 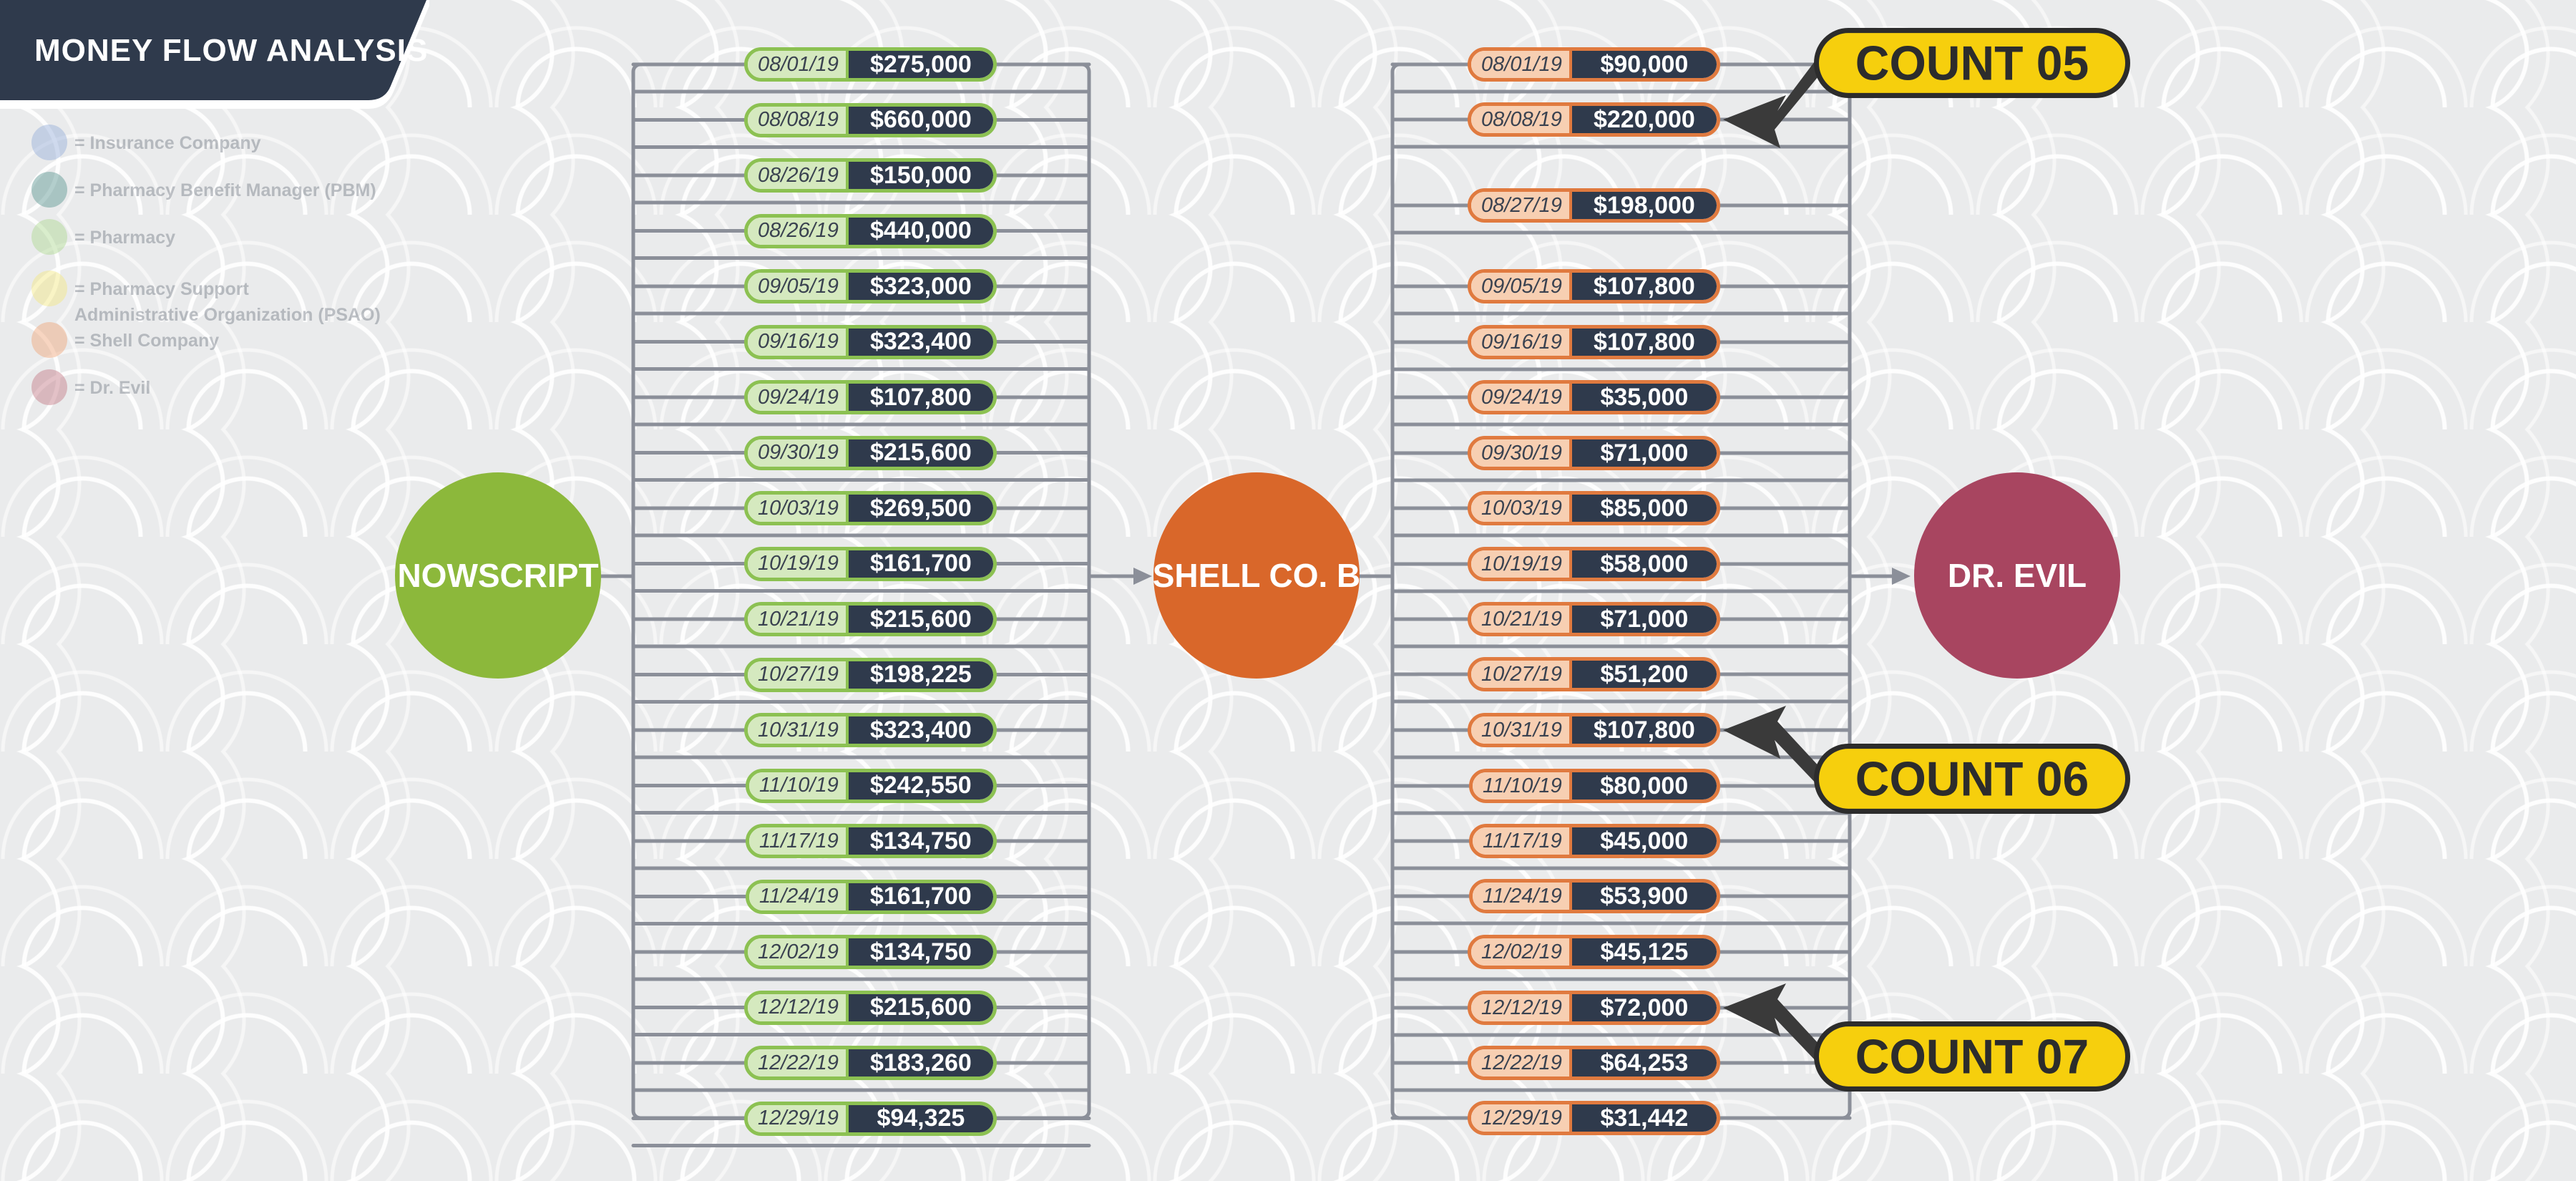 I want to click on transaction-date: 10/31/19, so click(x=798, y=730).